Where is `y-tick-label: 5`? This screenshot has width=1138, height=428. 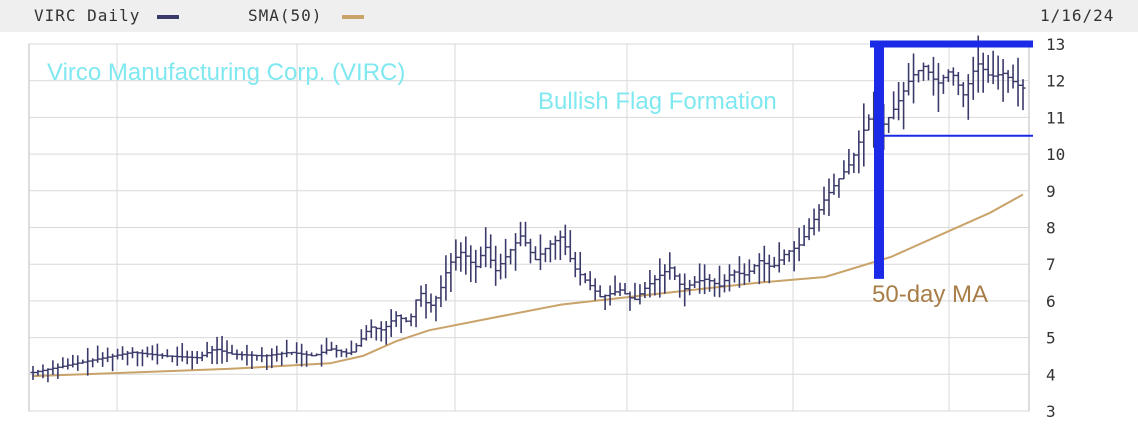 y-tick-label: 5 is located at coordinates (1051, 338).